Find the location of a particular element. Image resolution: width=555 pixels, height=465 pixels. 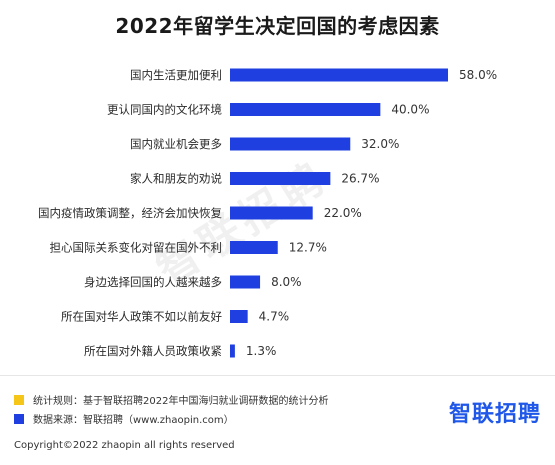

category-label: 更认同国内的文化环境 is located at coordinates (164, 110).